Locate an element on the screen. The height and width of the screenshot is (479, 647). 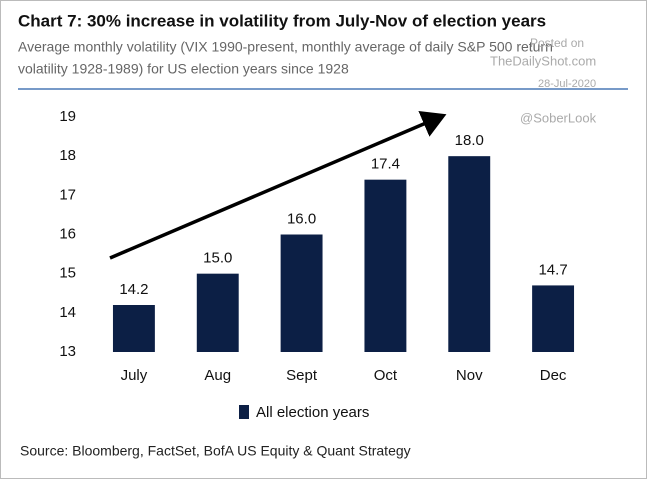
y-tick-label: 15 is located at coordinates (67, 273).